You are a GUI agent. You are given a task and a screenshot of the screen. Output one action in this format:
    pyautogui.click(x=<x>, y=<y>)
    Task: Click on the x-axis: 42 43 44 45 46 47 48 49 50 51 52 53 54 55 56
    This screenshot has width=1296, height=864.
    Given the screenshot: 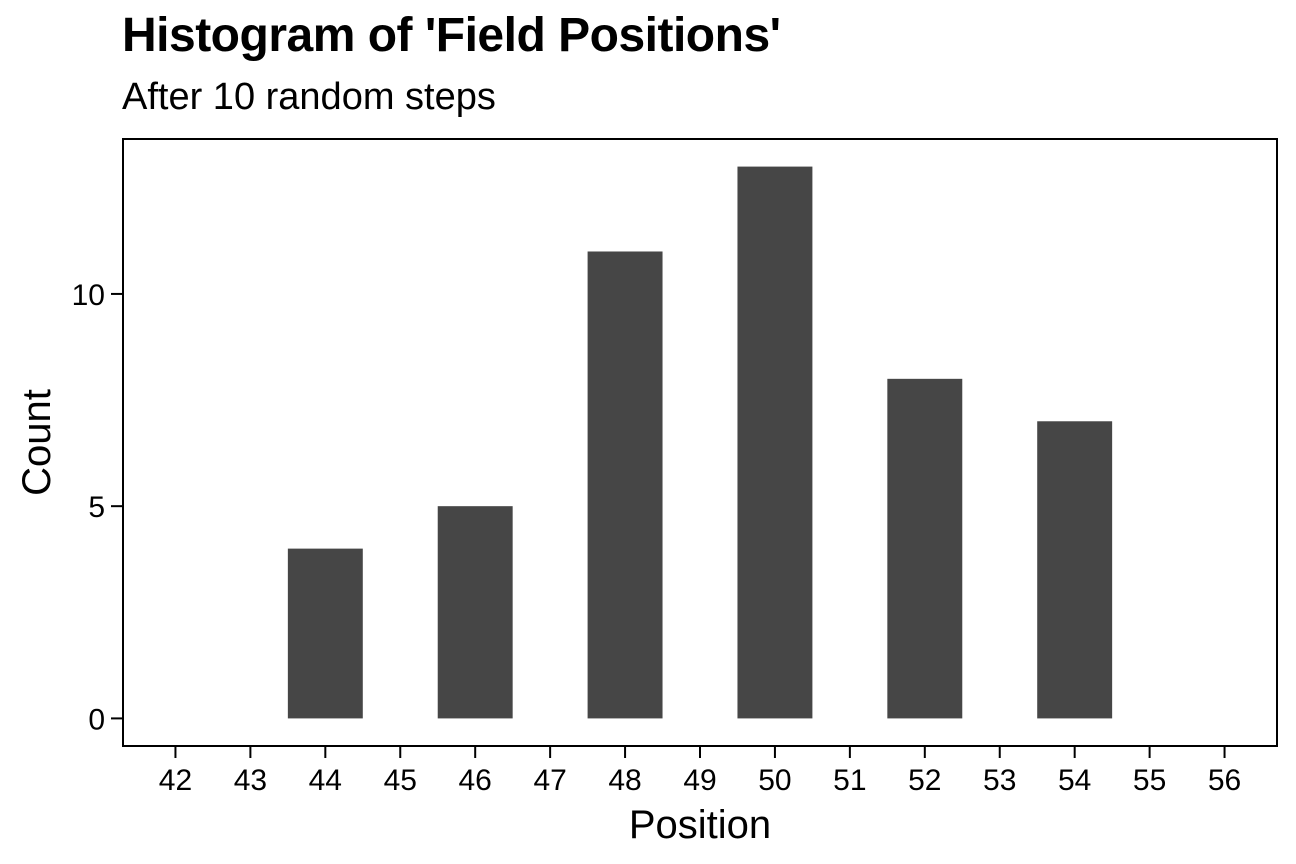 What is the action you would take?
    pyautogui.click(x=700, y=771)
    